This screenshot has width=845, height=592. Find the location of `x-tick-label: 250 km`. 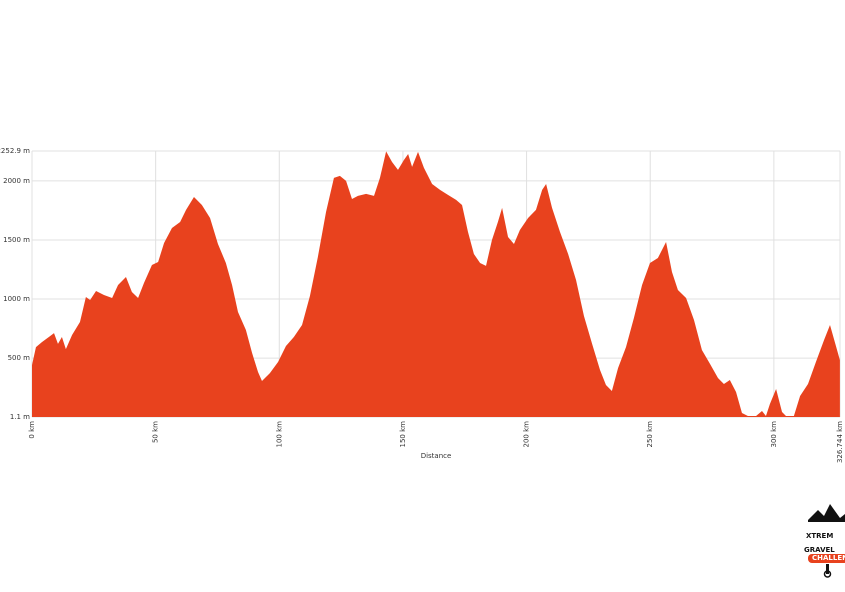

x-tick-label: 250 km is located at coordinates (650, 434).